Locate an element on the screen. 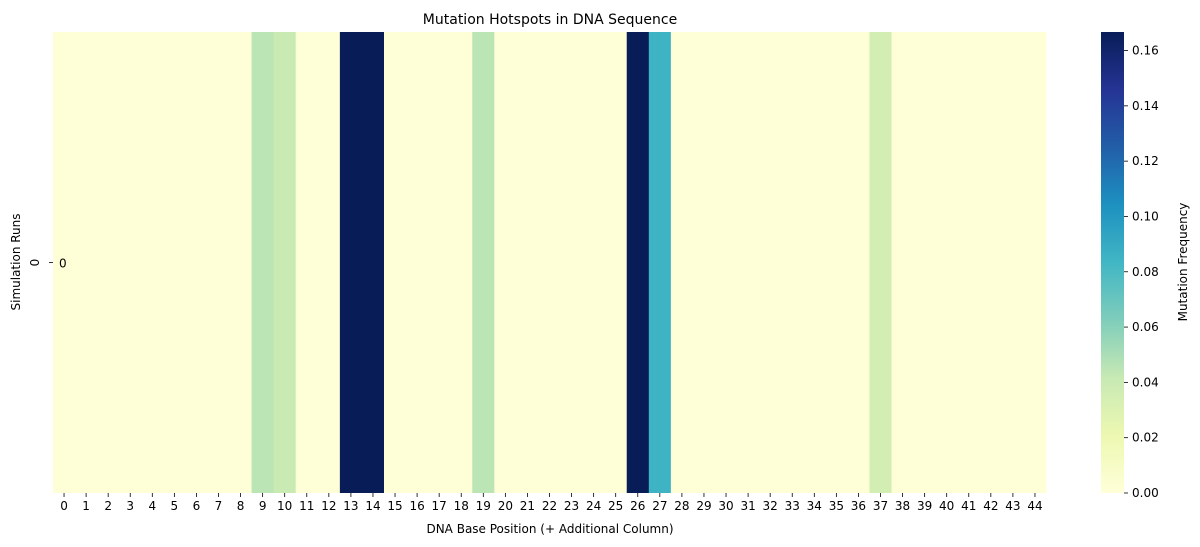 This screenshot has width=1200, height=547. x-tick-label: 23 is located at coordinates (571, 506).